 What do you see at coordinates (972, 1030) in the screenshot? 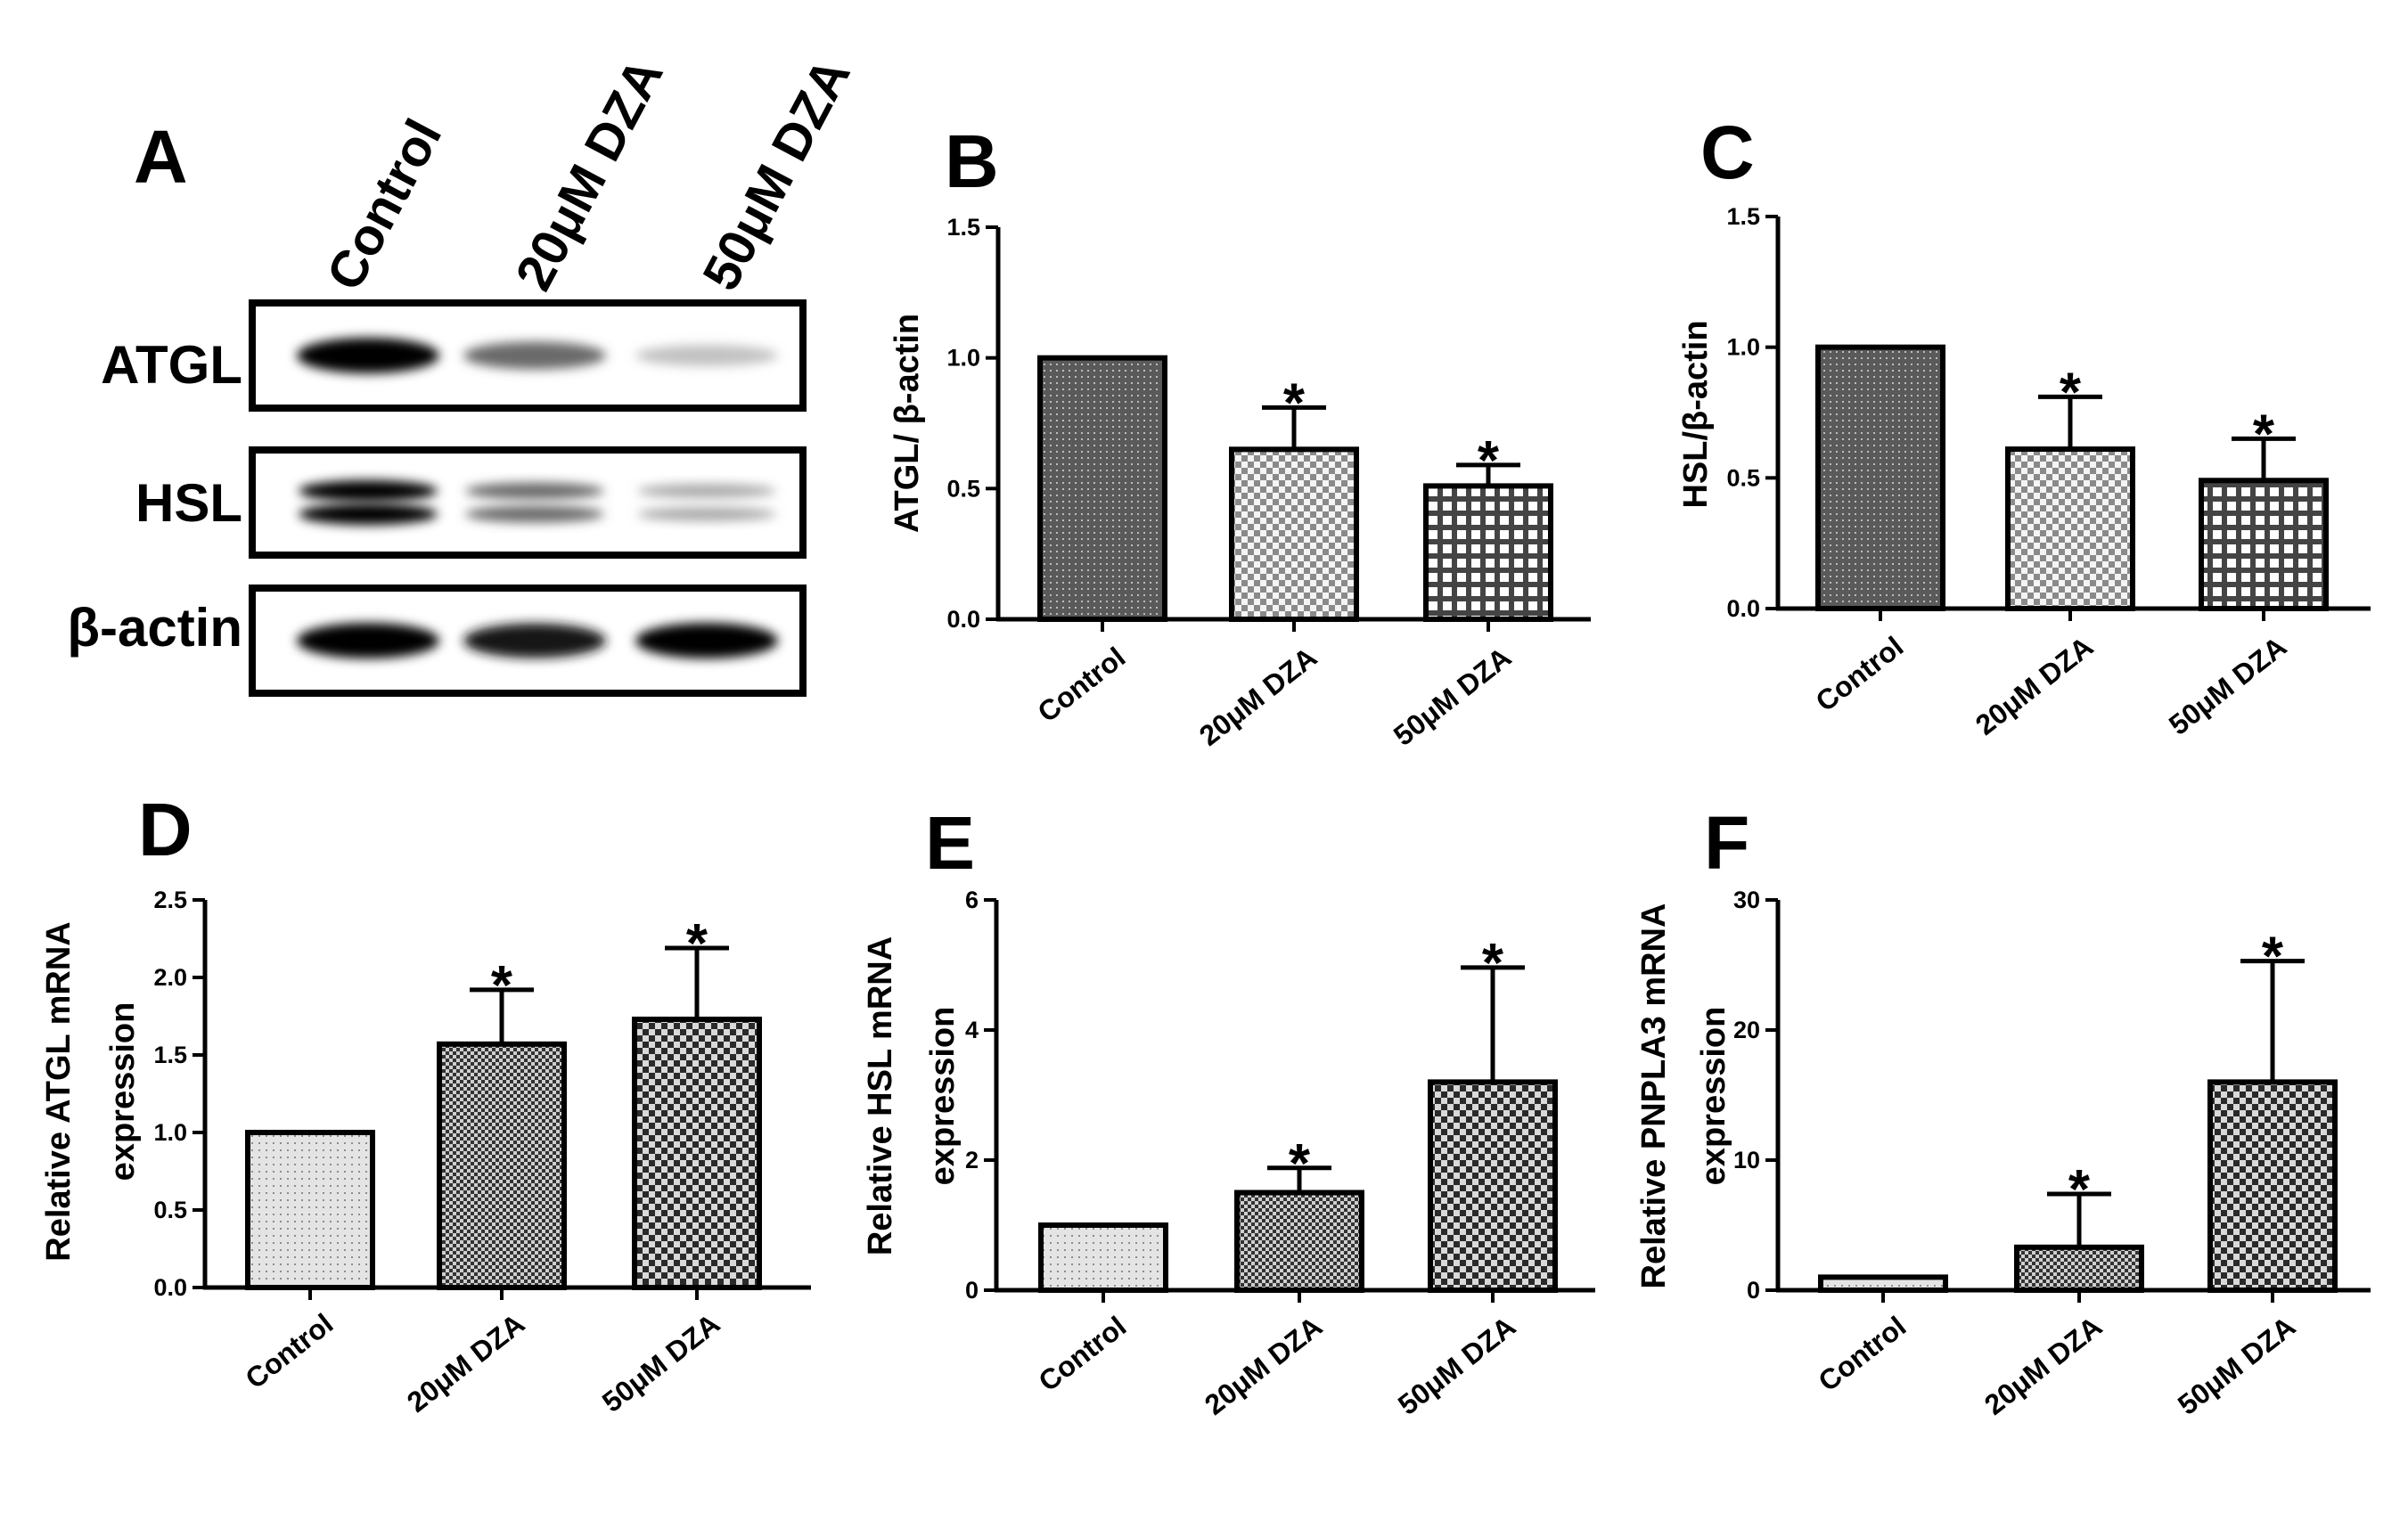
I see `y-tick-label: 4` at bounding box center [972, 1030].